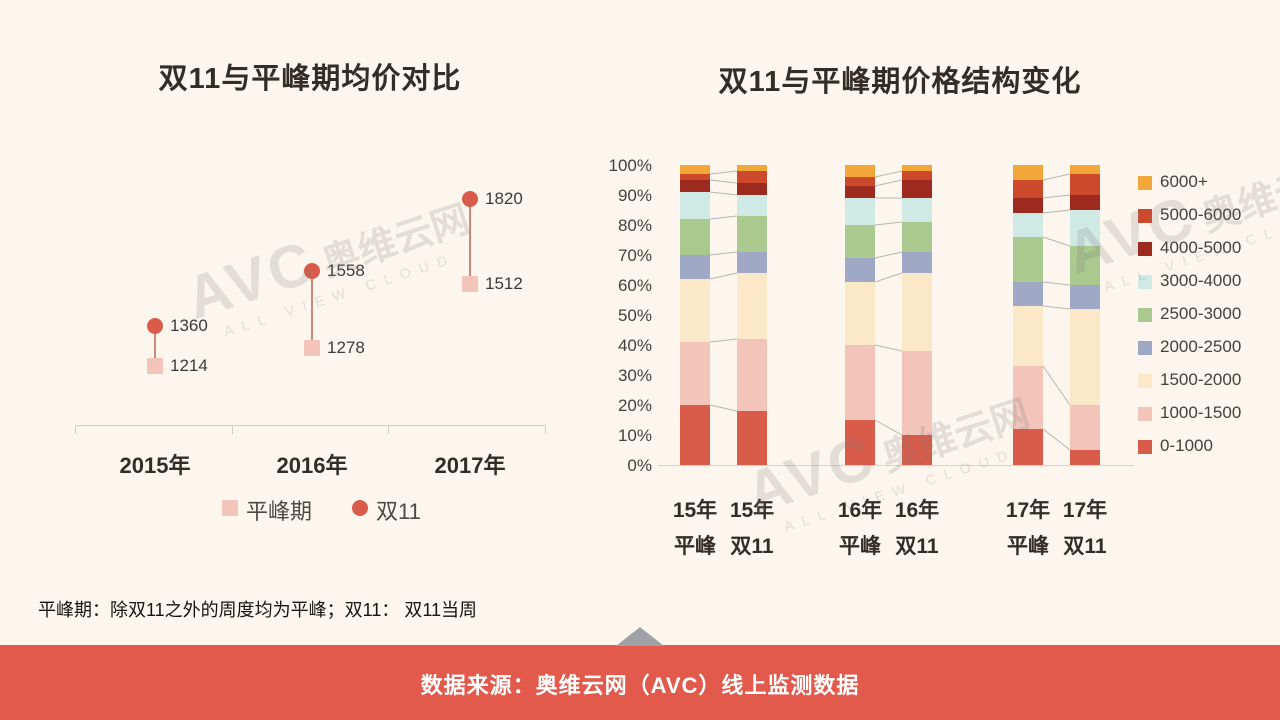 The image size is (1280, 720). Describe the element at coordinates (634, 255) in the screenshot. I see `y-tick-label: 70%` at that location.